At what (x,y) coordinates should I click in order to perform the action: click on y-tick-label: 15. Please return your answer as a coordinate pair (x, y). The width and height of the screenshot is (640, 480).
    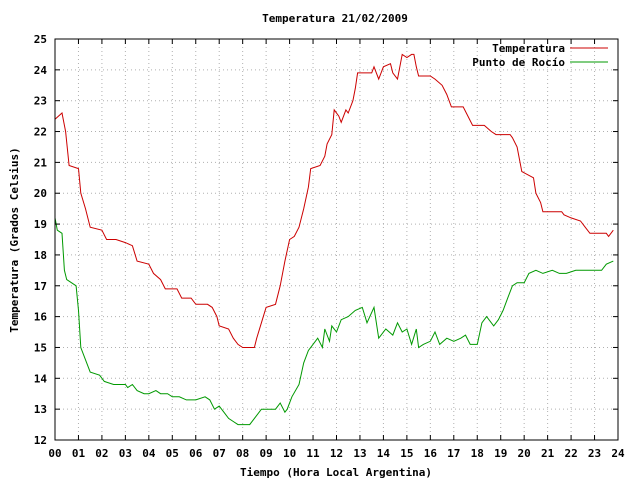
    Looking at the image, I should click on (40, 347).